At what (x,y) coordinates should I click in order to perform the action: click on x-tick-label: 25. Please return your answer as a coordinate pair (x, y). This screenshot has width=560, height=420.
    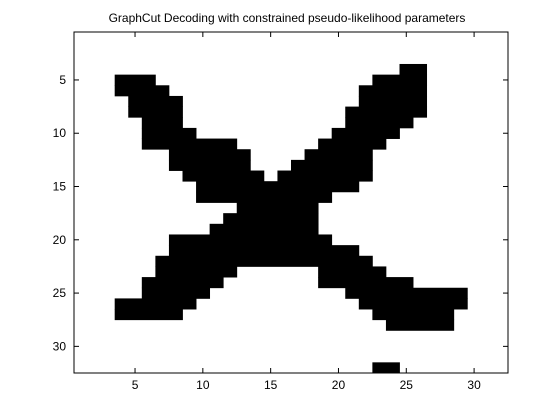
    Looking at the image, I should click on (407, 385).